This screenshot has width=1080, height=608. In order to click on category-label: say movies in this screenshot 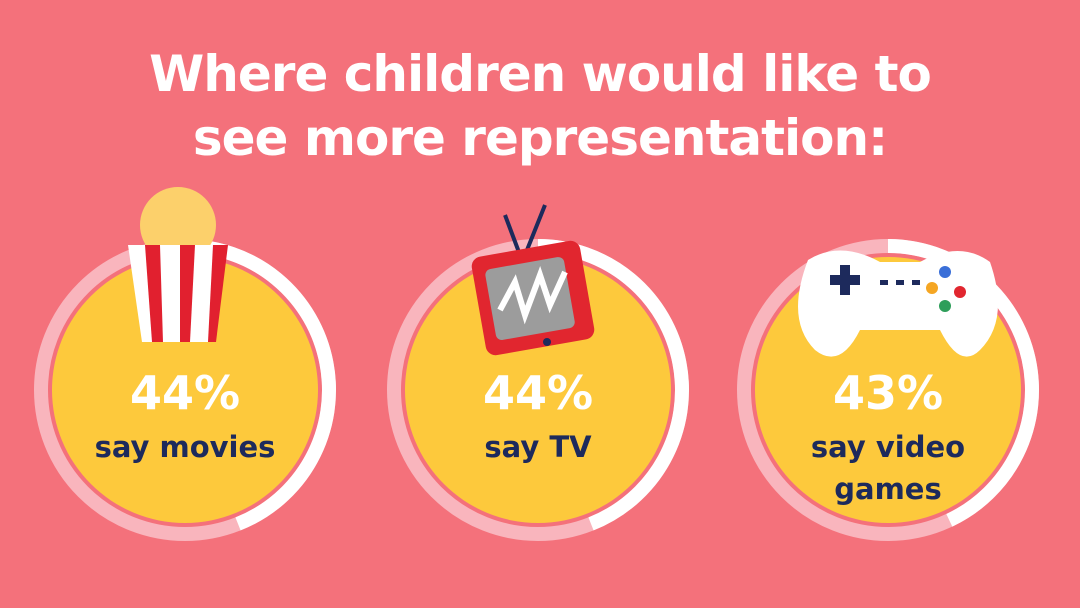, I will do `click(185, 447)`.